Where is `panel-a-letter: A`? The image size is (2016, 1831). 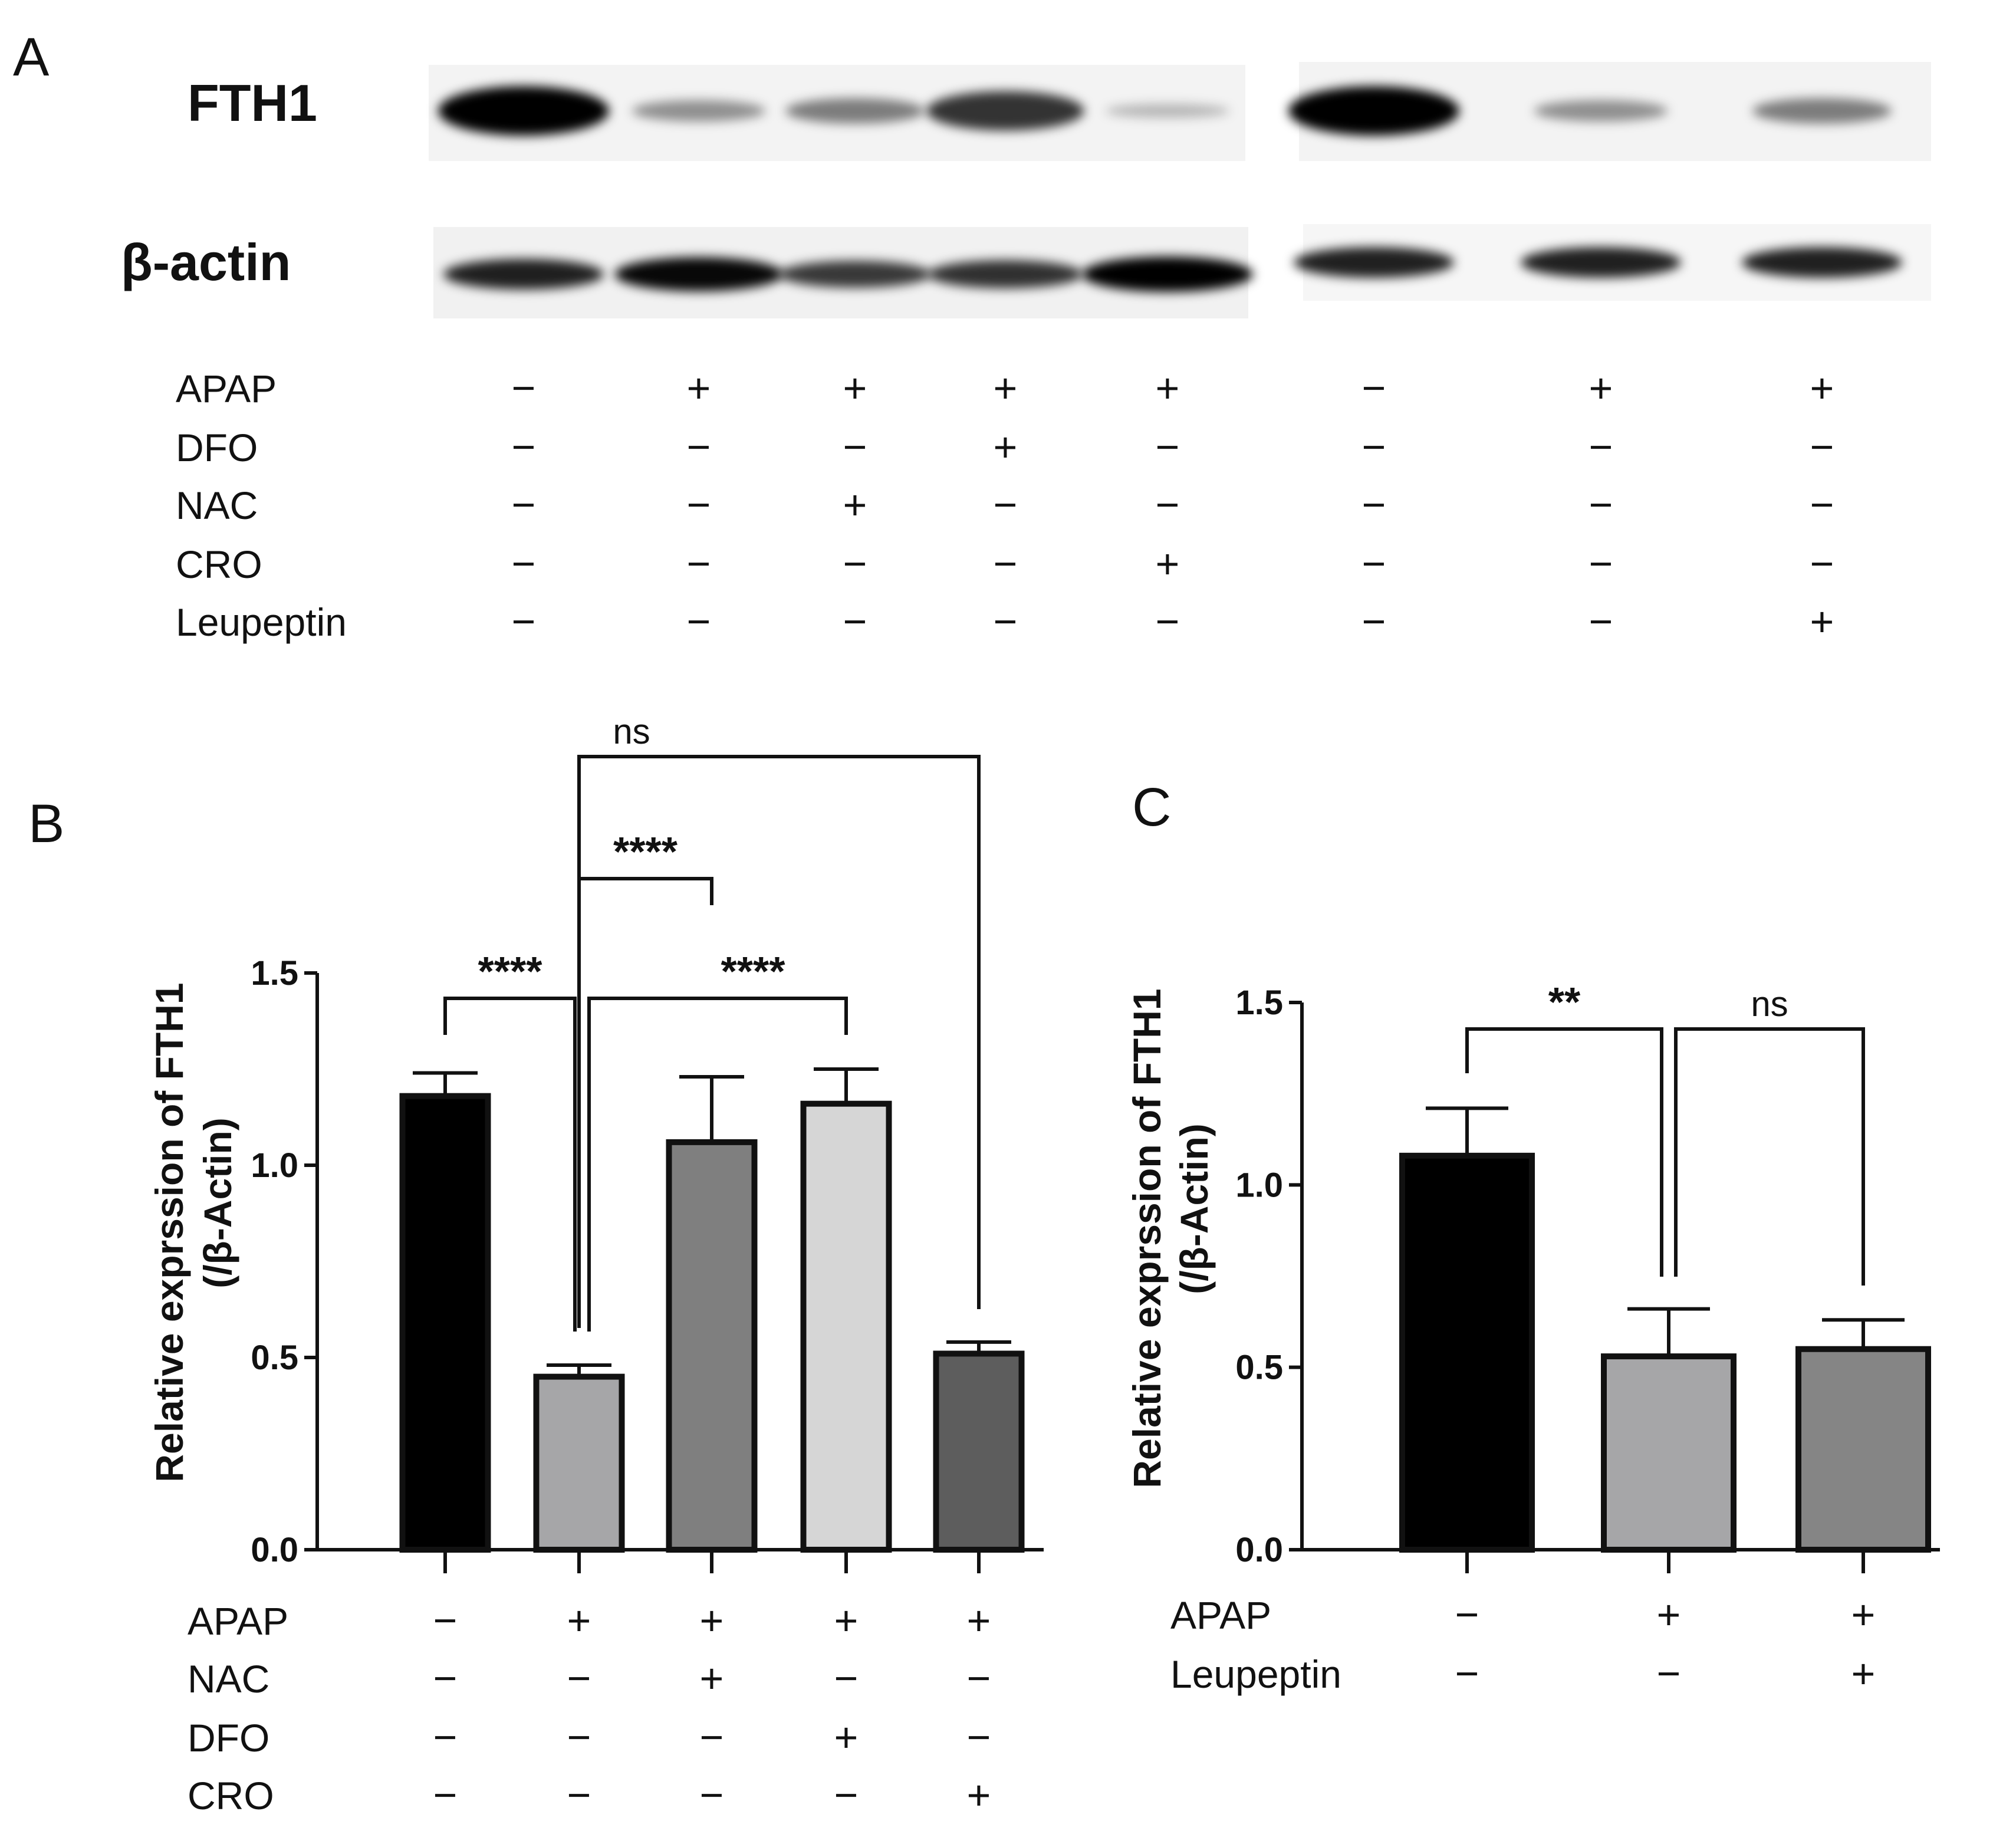
panel-a-letter: A is located at coordinates (31, 57).